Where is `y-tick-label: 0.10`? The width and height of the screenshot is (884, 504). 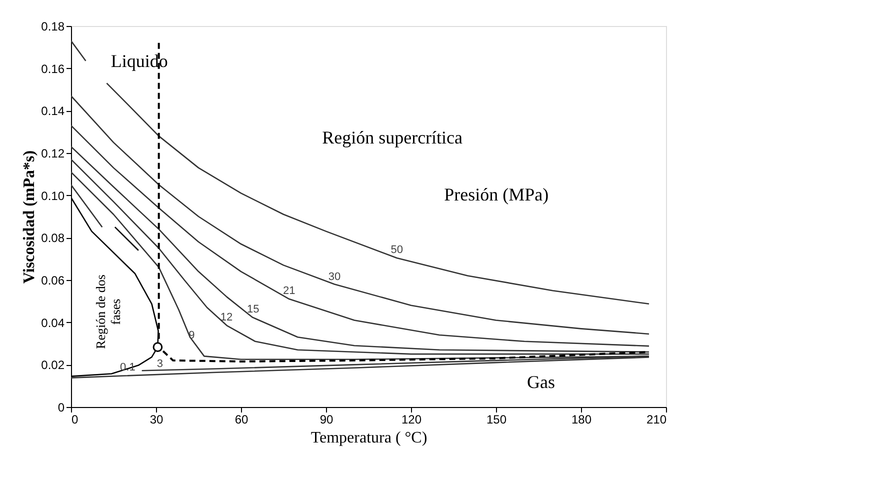
y-tick-label: 0.10 is located at coordinates (53, 195).